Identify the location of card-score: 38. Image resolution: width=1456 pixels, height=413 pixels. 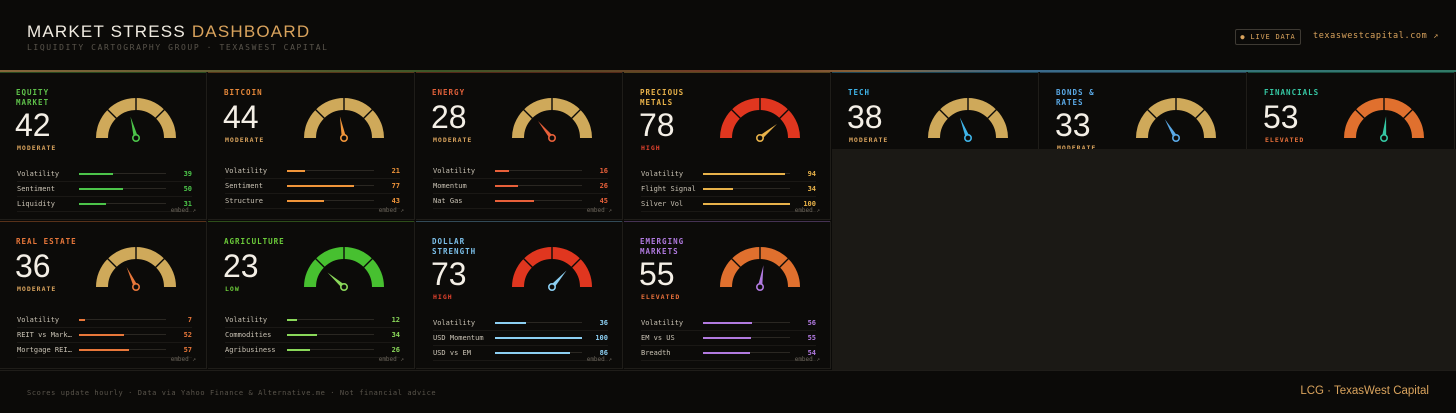
(865, 117).